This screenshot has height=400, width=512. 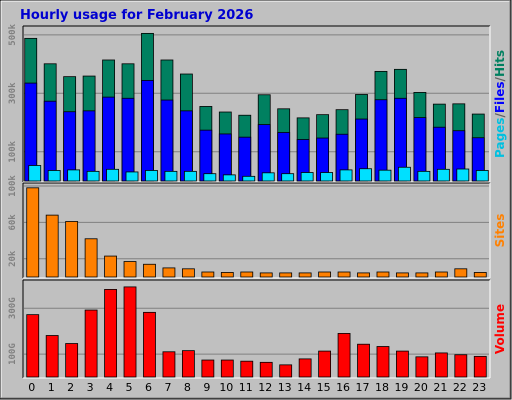 What do you see at coordinates (363, 387) in the screenshot?
I see `x-tick-label: 17` at bounding box center [363, 387].